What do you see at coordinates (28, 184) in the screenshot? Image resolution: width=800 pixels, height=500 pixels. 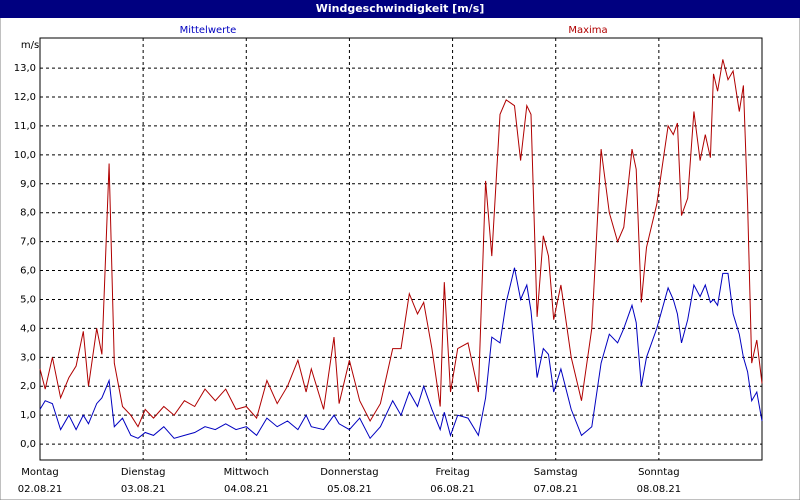 I see `y-tick-label: 9,0` at bounding box center [28, 184].